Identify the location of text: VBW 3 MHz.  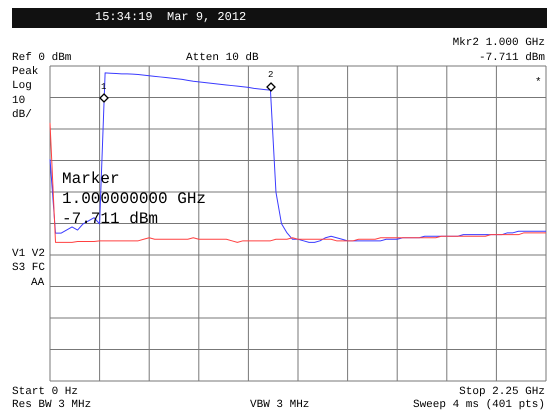
(280, 405).